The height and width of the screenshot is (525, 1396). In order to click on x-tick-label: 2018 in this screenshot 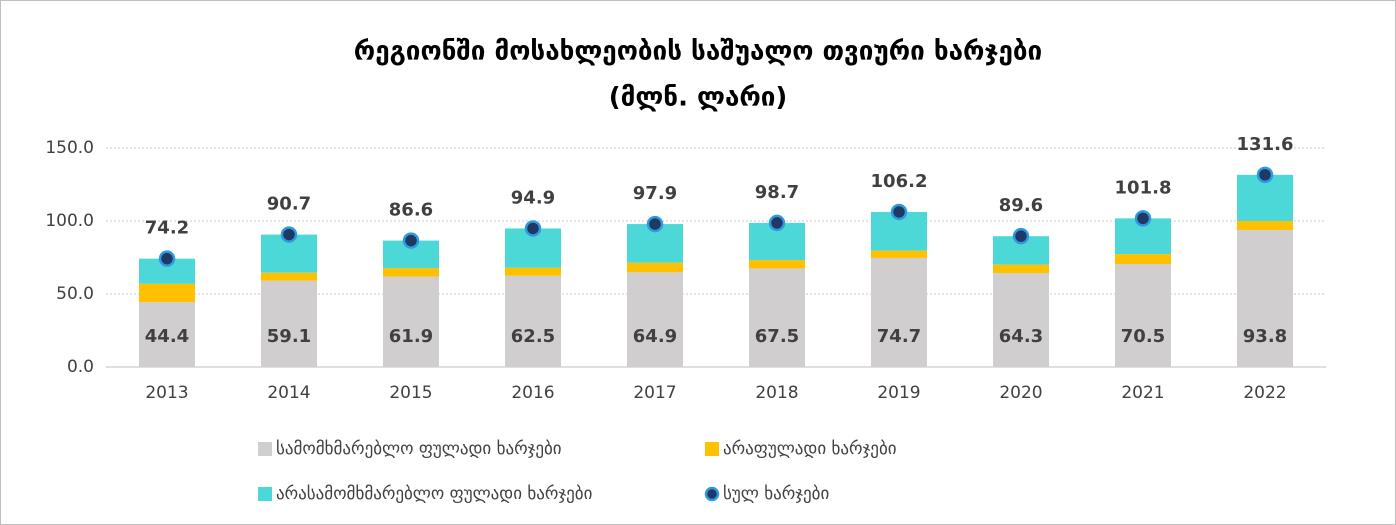, I will do `click(776, 393)`.